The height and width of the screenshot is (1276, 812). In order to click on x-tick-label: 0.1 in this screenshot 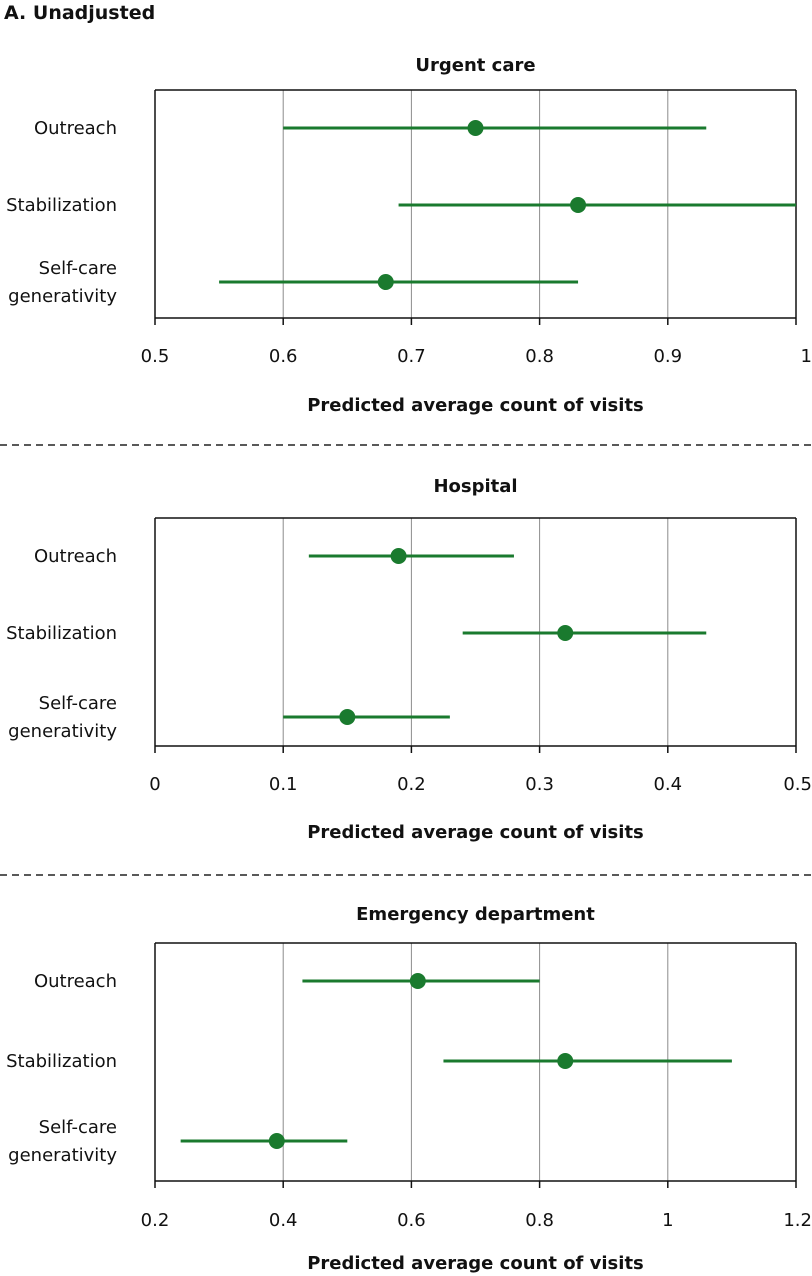, I will do `click(283, 784)`.